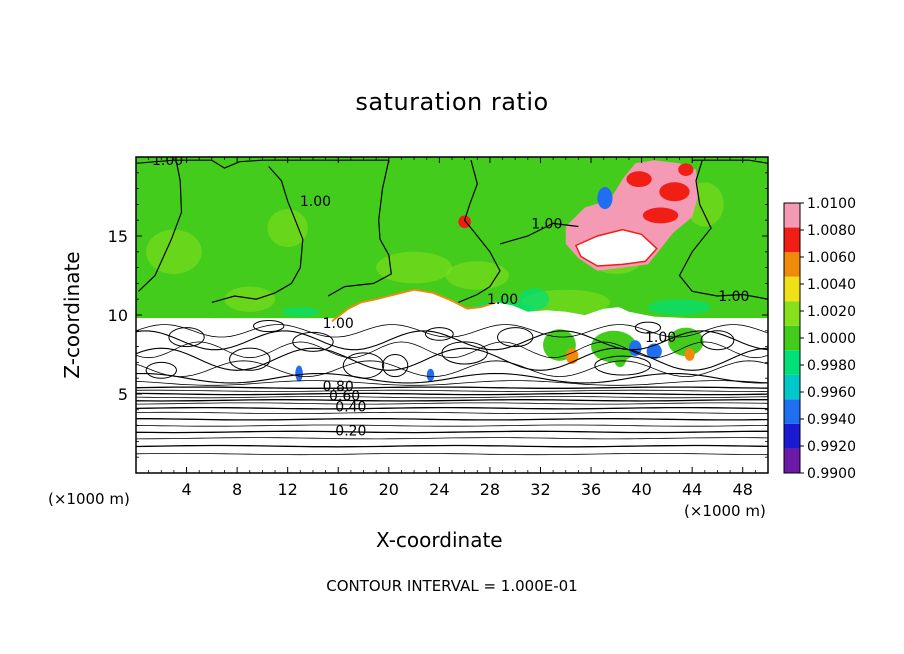  Describe the element at coordinates (831, 420) in the screenshot. I see `colorbar-label: 0.9940` at that location.